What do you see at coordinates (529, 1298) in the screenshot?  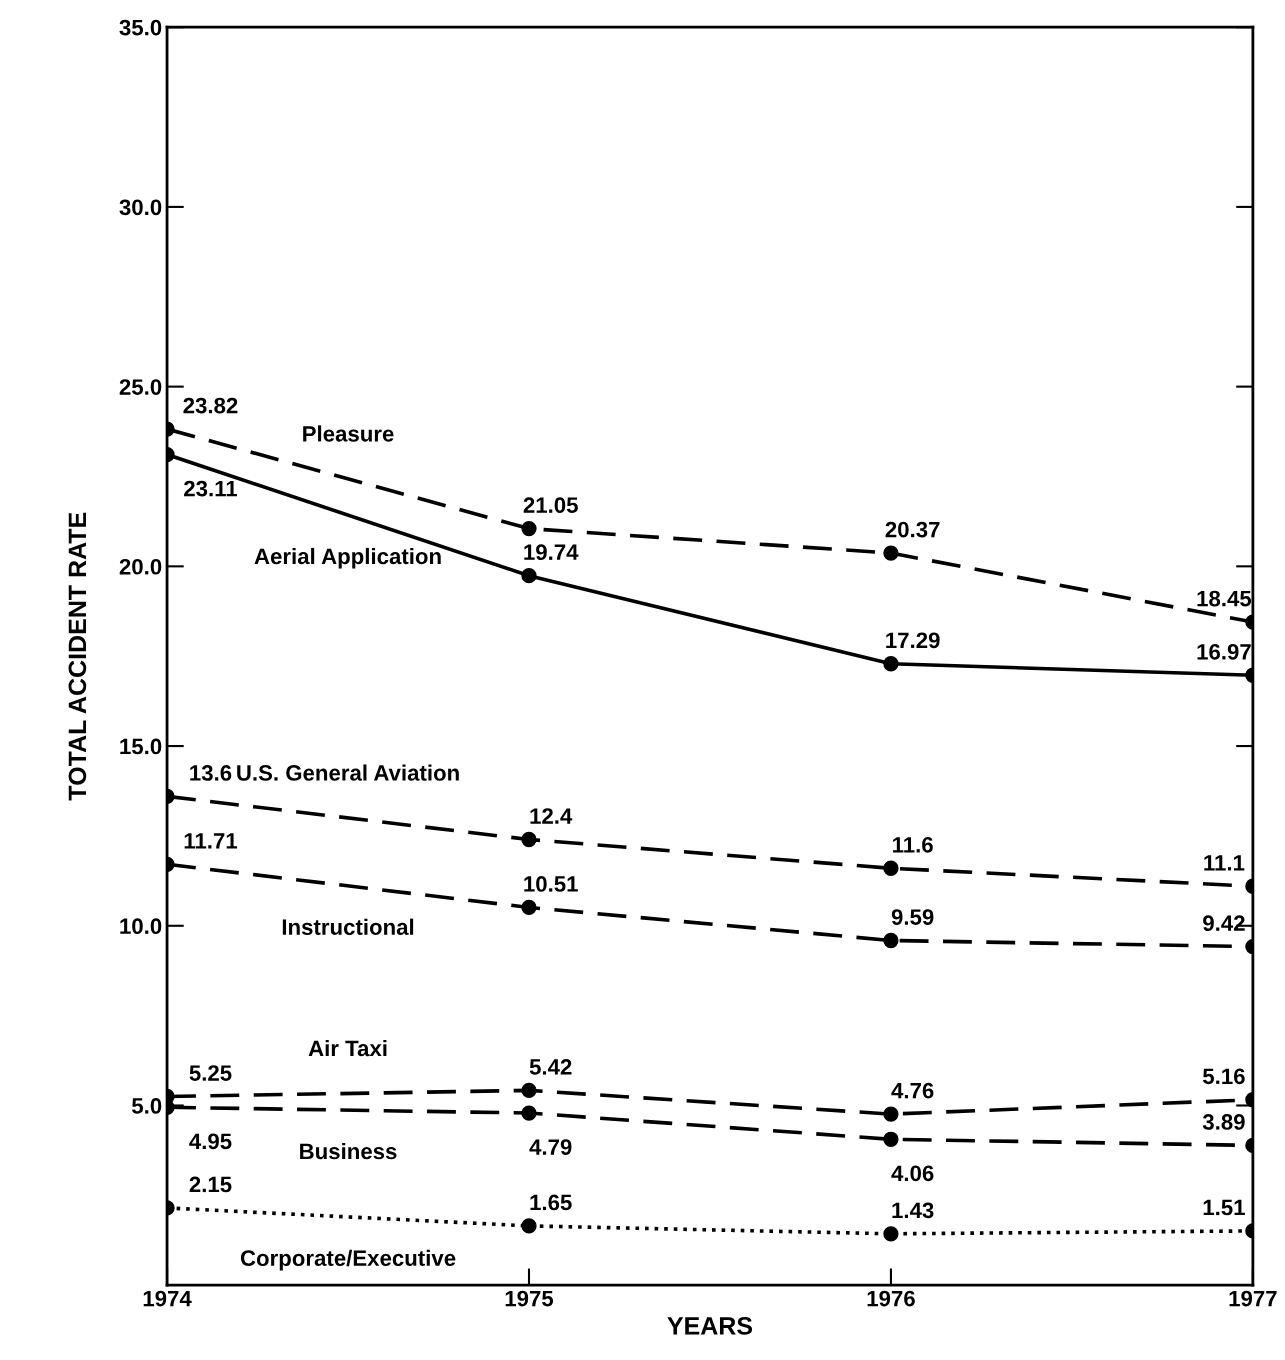 I see `x-tick-label: 1975` at bounding box center [529, 1298].